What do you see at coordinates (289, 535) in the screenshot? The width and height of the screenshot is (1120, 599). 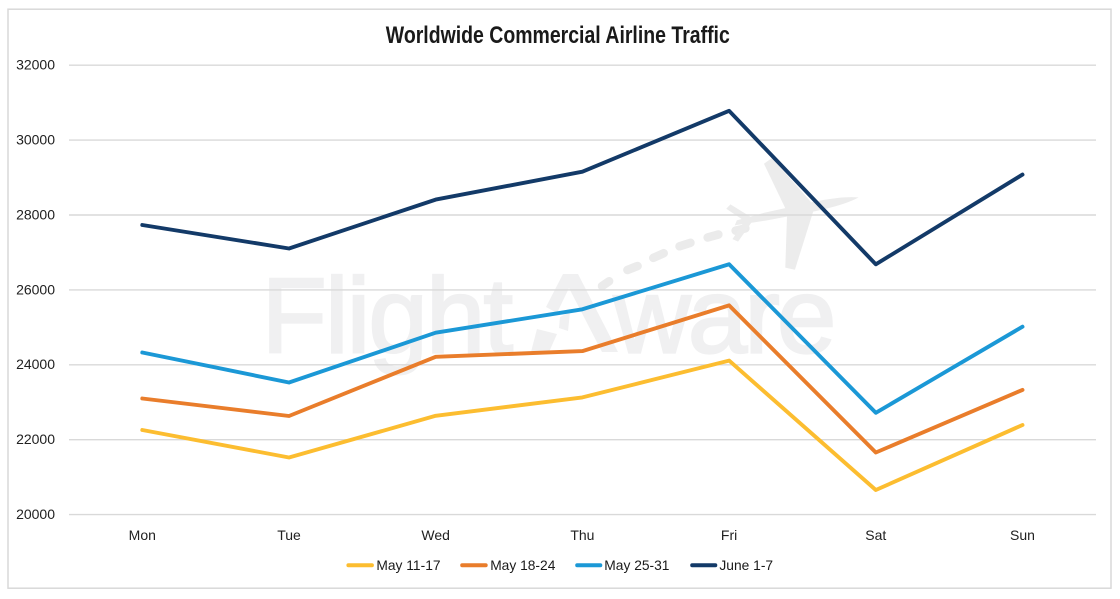 I see `svg-text: Tue` at bounding box center [289, 535].